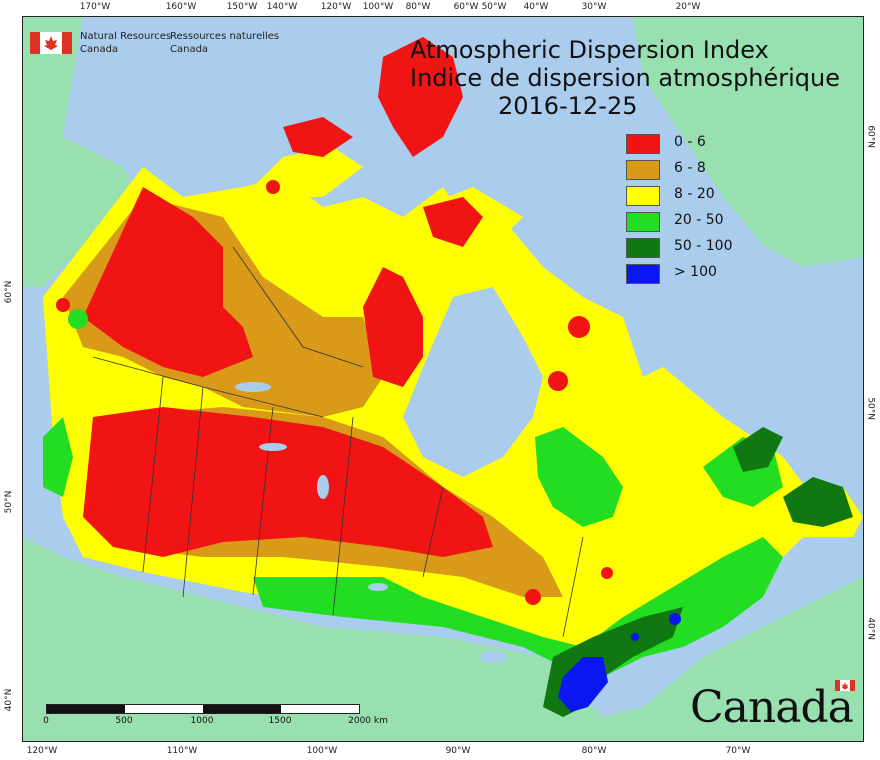 The height and width of the screenshot is (760, 880). What do you see at coordinates (694, 194) in the screenshot?
I see `legend-label: 8 - 20` at bounding box center [694, 194].